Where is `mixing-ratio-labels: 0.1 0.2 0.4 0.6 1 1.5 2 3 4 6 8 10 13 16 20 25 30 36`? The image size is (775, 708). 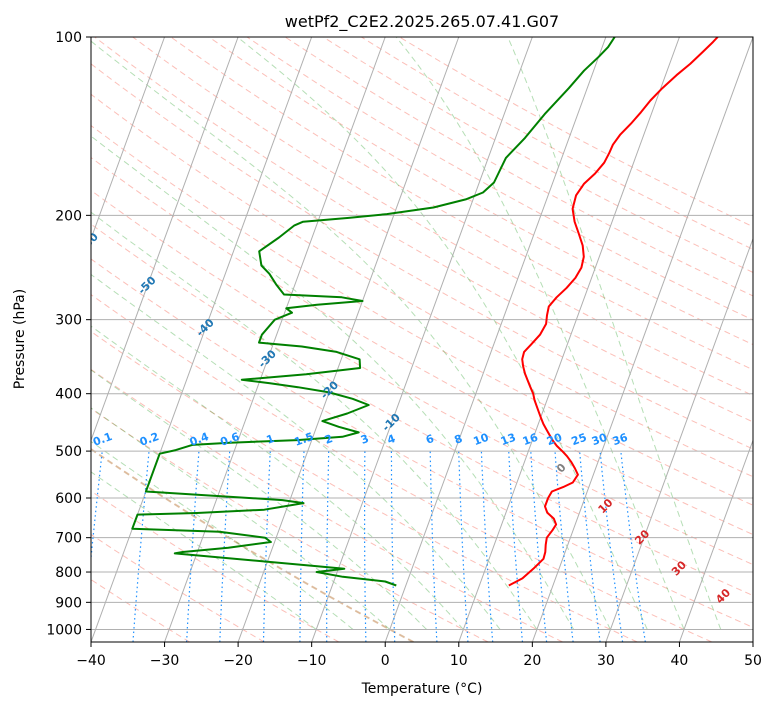
mixing-ratio-labels: 0.1 0.2 0.4 0.6 1 1.5 2 3 4 6 8 10 13 16 20 25 30 36 is located at coordinates (360, 439).